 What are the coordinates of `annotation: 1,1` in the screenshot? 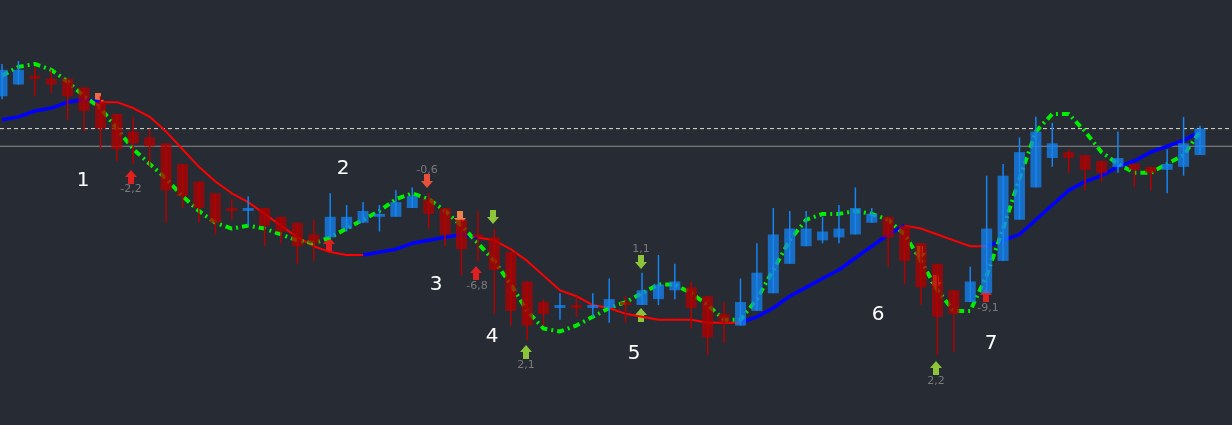 It's located at (641, 248).